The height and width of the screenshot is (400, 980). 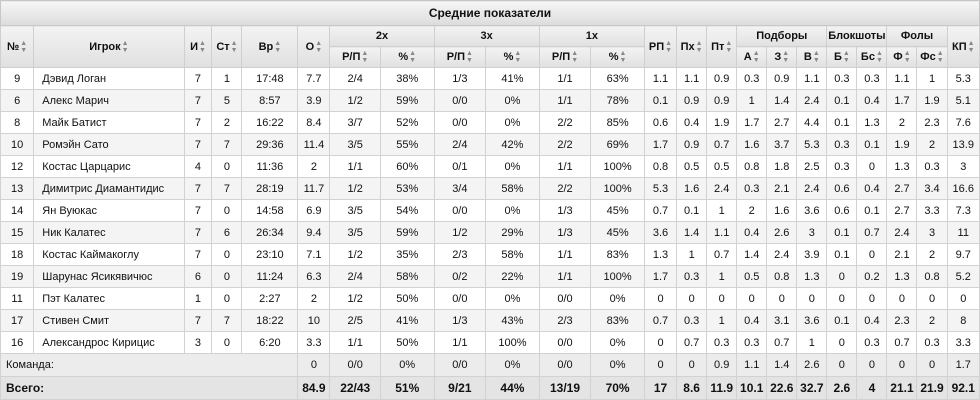 I want to click on player-name-link: Костас Царцарис, so click(x=109, y=166).